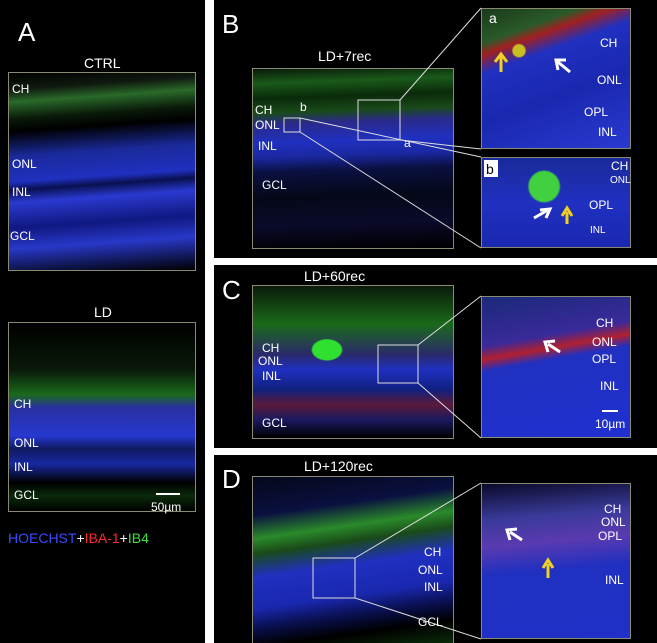 The image size is (657, 643). What do you see at coordinates (27, 32) in the screenshot?
I see `panel-letter: A` at bounding box center [27, 32].